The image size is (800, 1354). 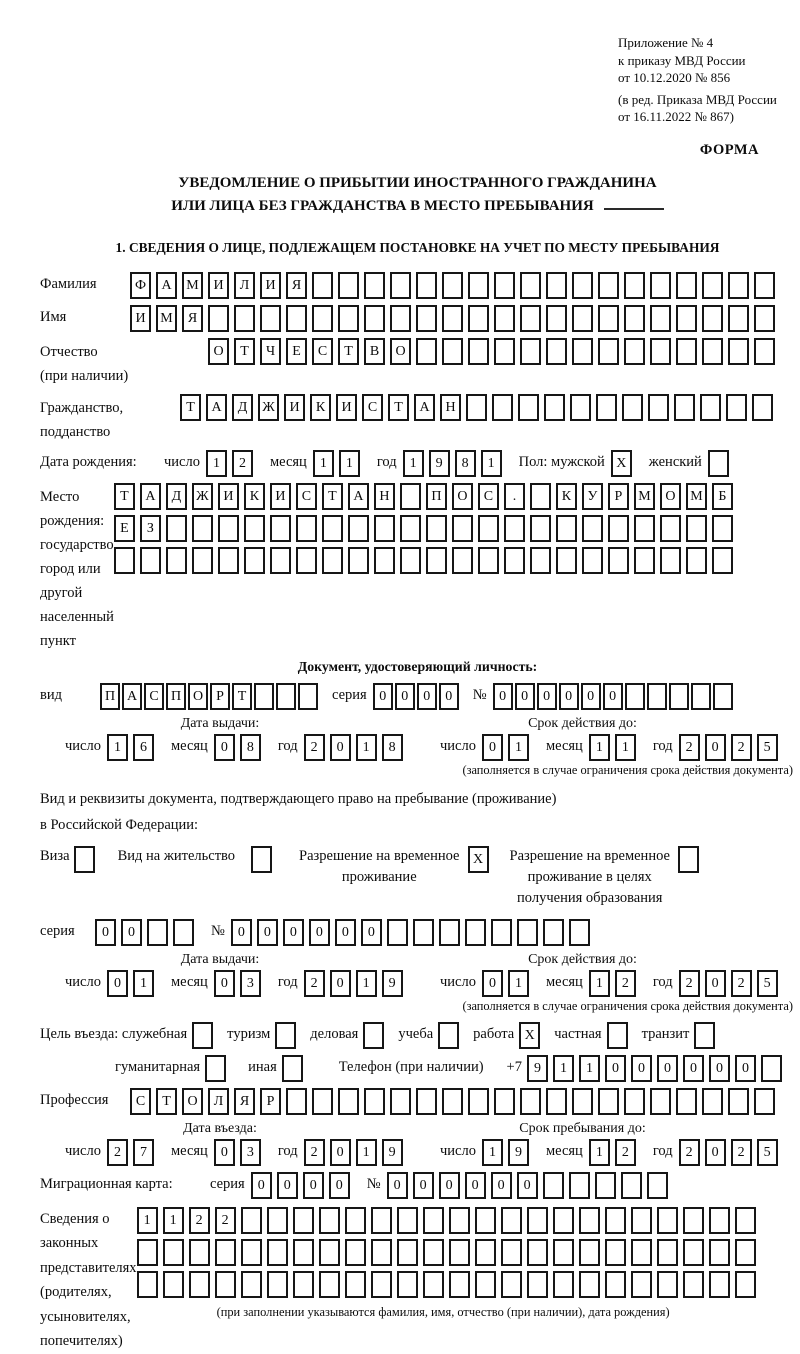 I want to click on char-cell: К, so click(x=254, y=496).